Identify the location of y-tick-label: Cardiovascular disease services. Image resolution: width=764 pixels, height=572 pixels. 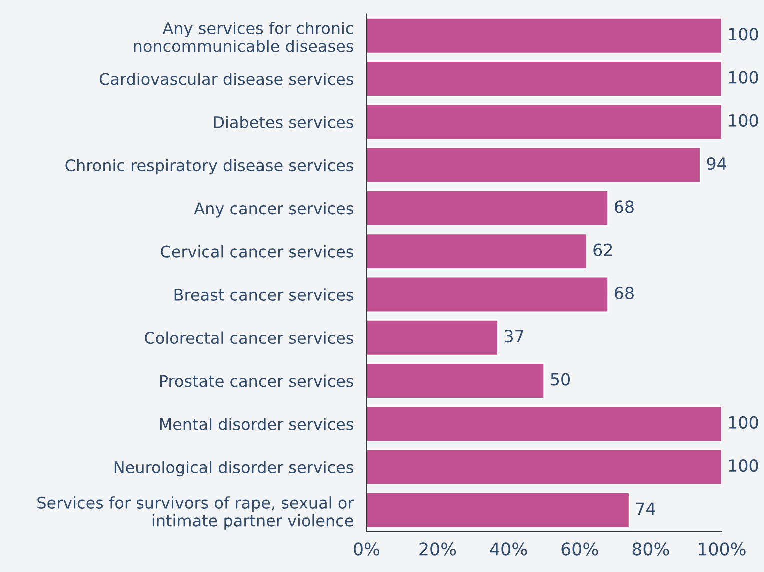
(227, 79).